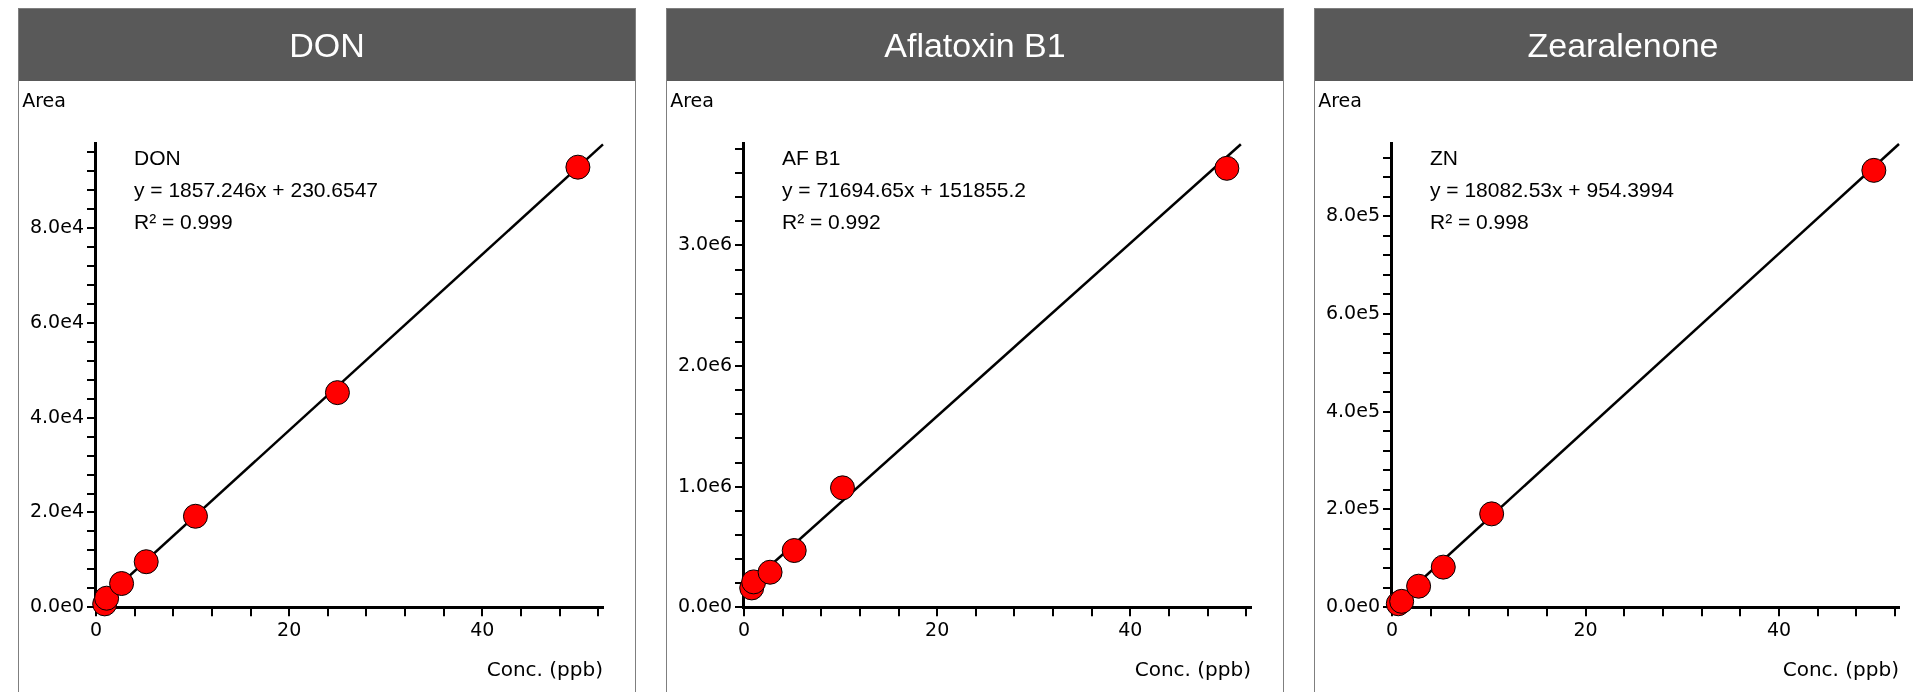 The image size is (1913, 692). I want to click on y-tick-label: 4.0e4, so click(56, 415).